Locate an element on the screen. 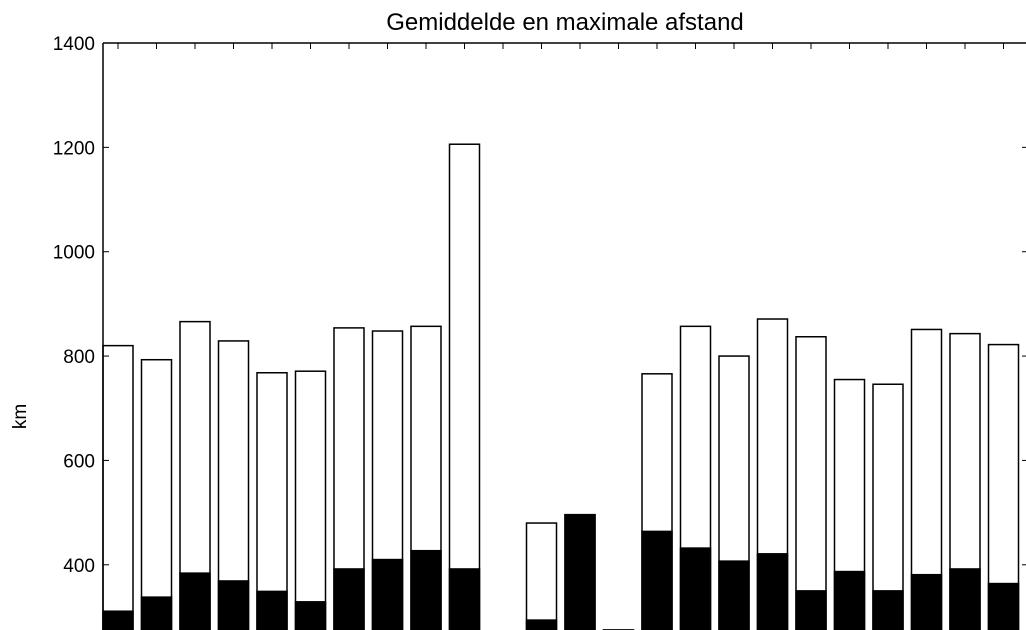 This screenshot has height=630, width=1026. y-tick-label: 1000 is located at coordinates (74, 253).